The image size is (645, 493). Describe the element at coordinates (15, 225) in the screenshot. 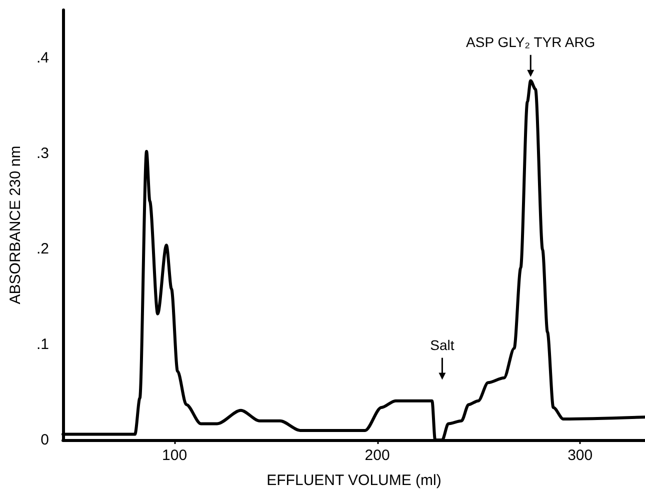

I see `y-axis-title: ABSORBANCE 230 nm` at that location.